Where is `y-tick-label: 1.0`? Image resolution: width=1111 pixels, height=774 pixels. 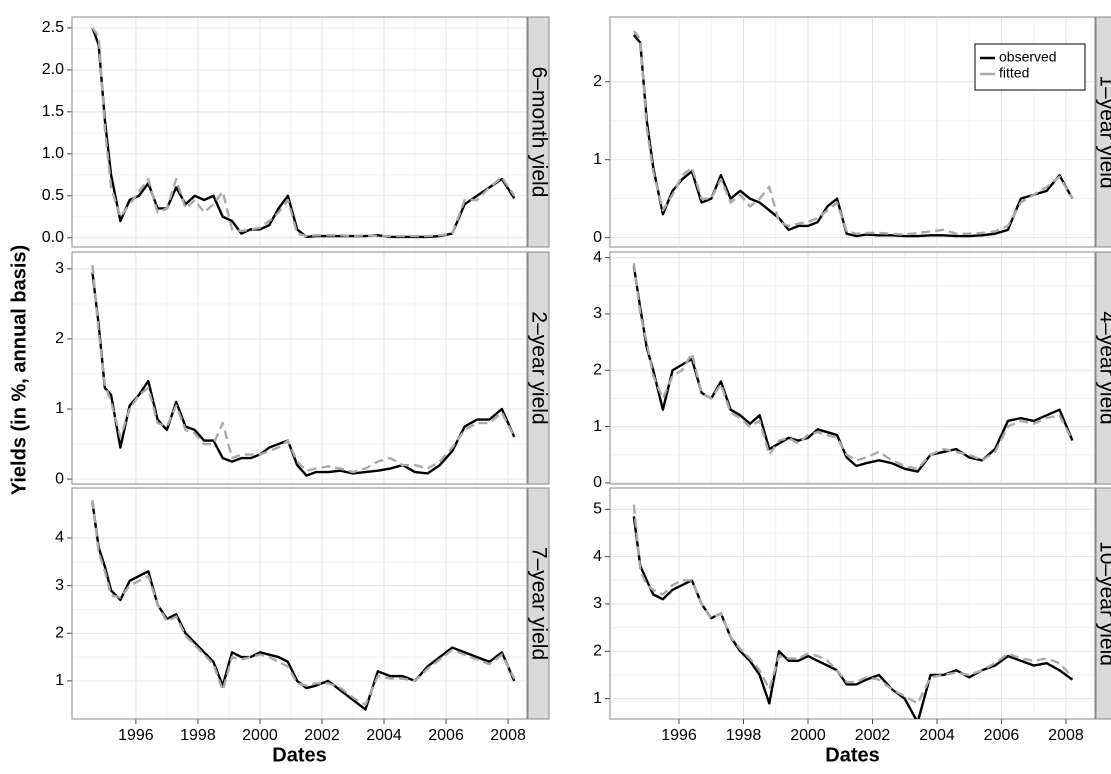 y-tick-label: 1.0 is located at coordinates (53, 153).